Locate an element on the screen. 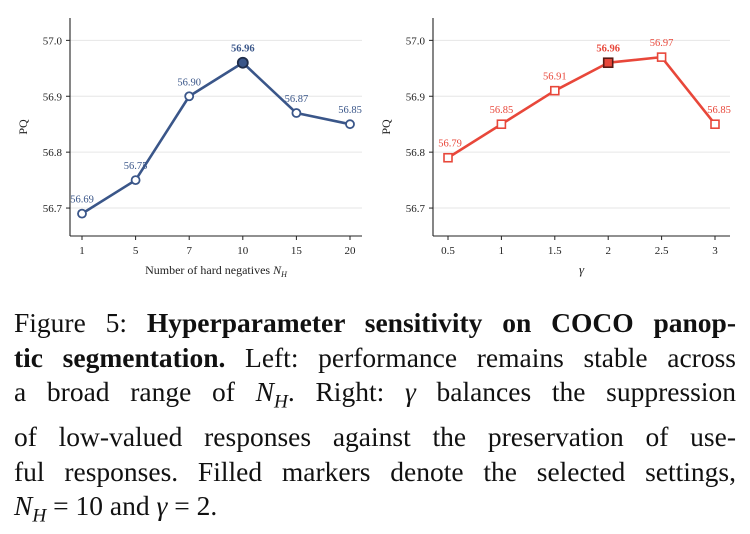  caption-text: = 10 and is located at coordinates (101, 505).